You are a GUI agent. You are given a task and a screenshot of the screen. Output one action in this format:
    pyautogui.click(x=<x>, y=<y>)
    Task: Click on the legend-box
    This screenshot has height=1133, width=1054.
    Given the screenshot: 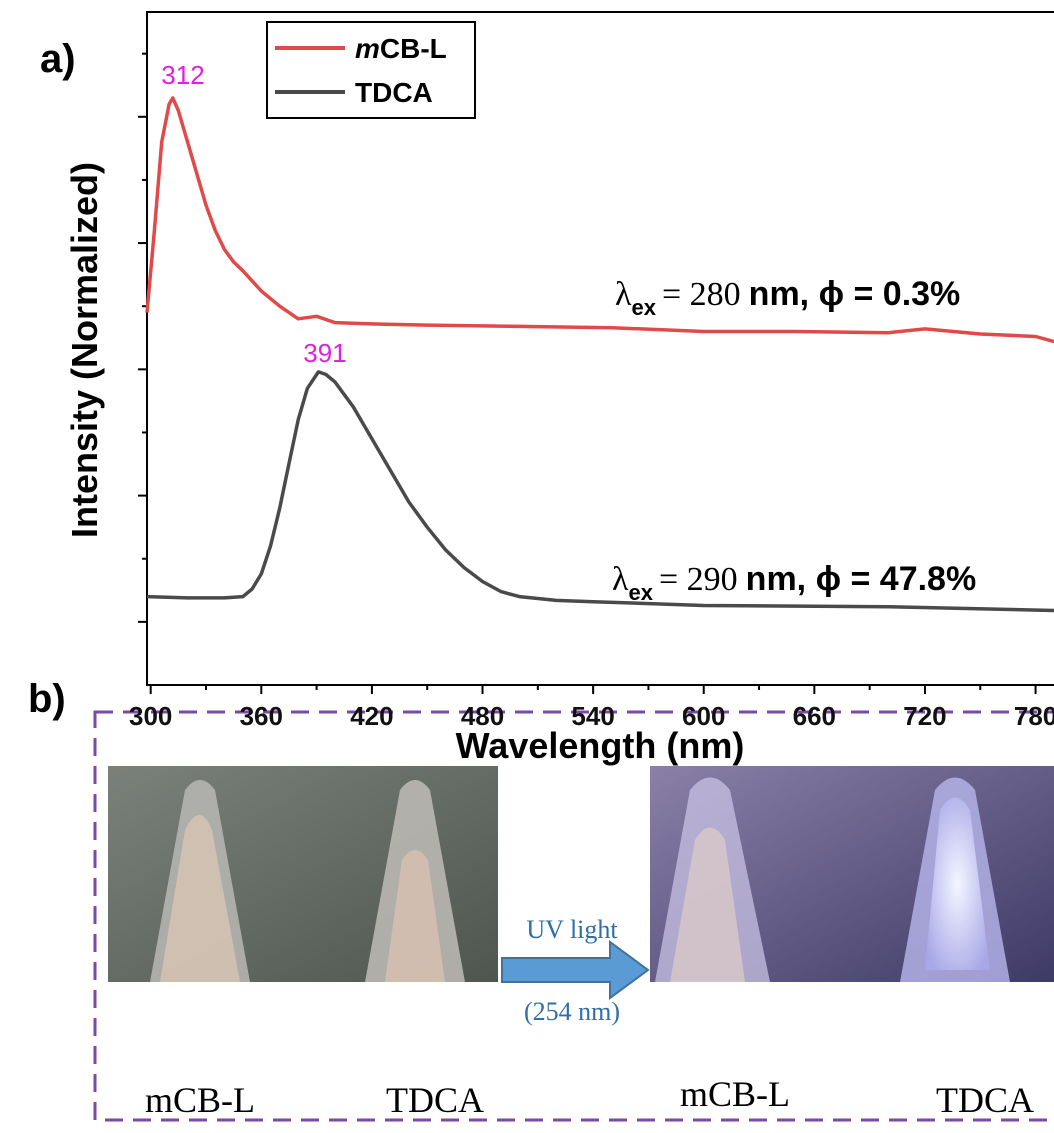 What is the action you would take?
    pyautogui.click(x=371, y=70)
    